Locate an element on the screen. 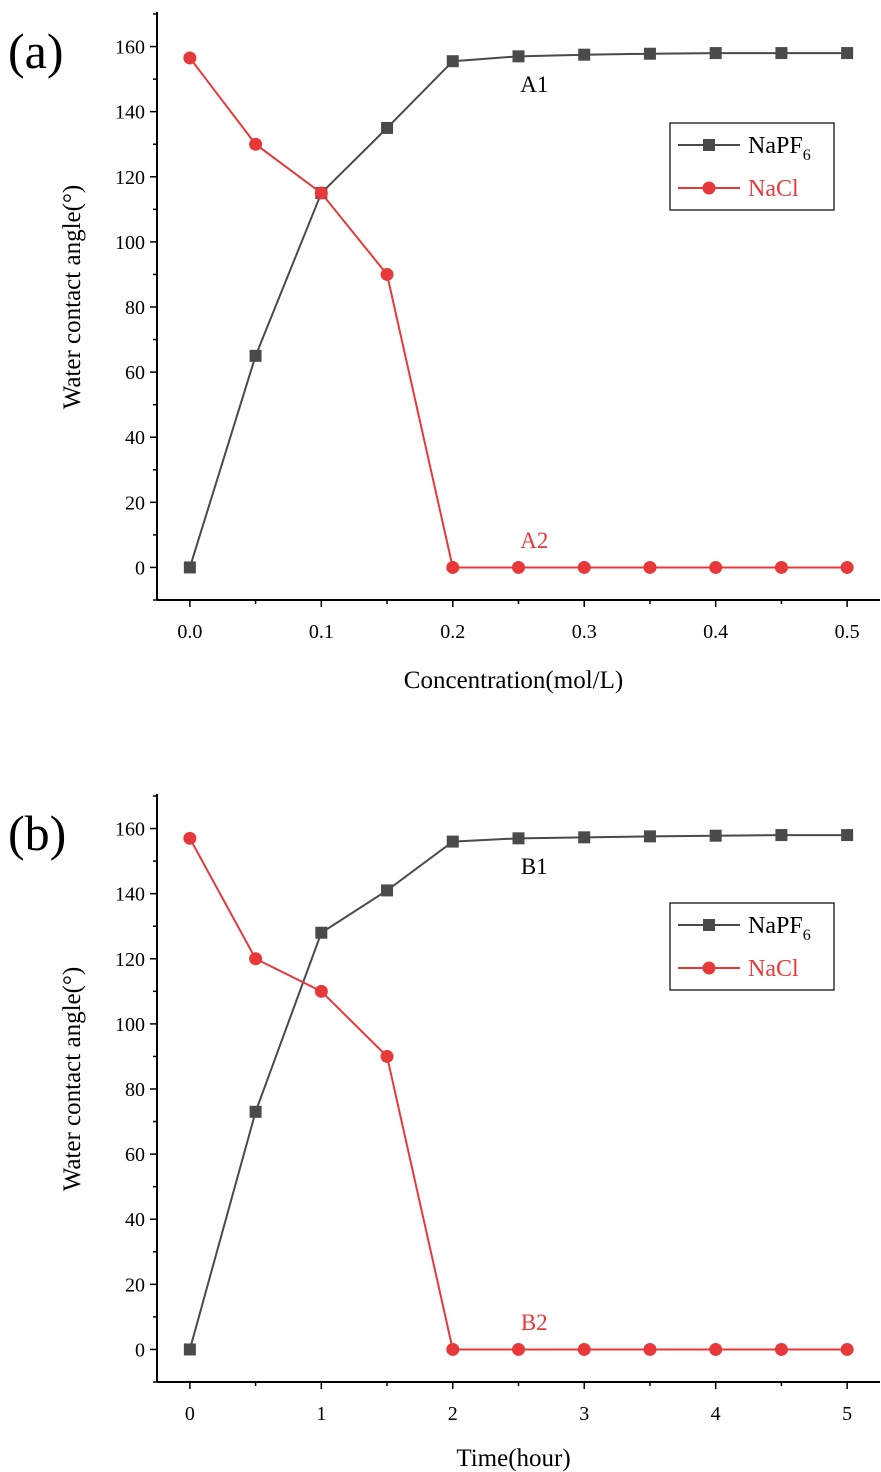 This screenshot has height=1472, width=881. panel-label: (a) is located at coordinates (36, 51).